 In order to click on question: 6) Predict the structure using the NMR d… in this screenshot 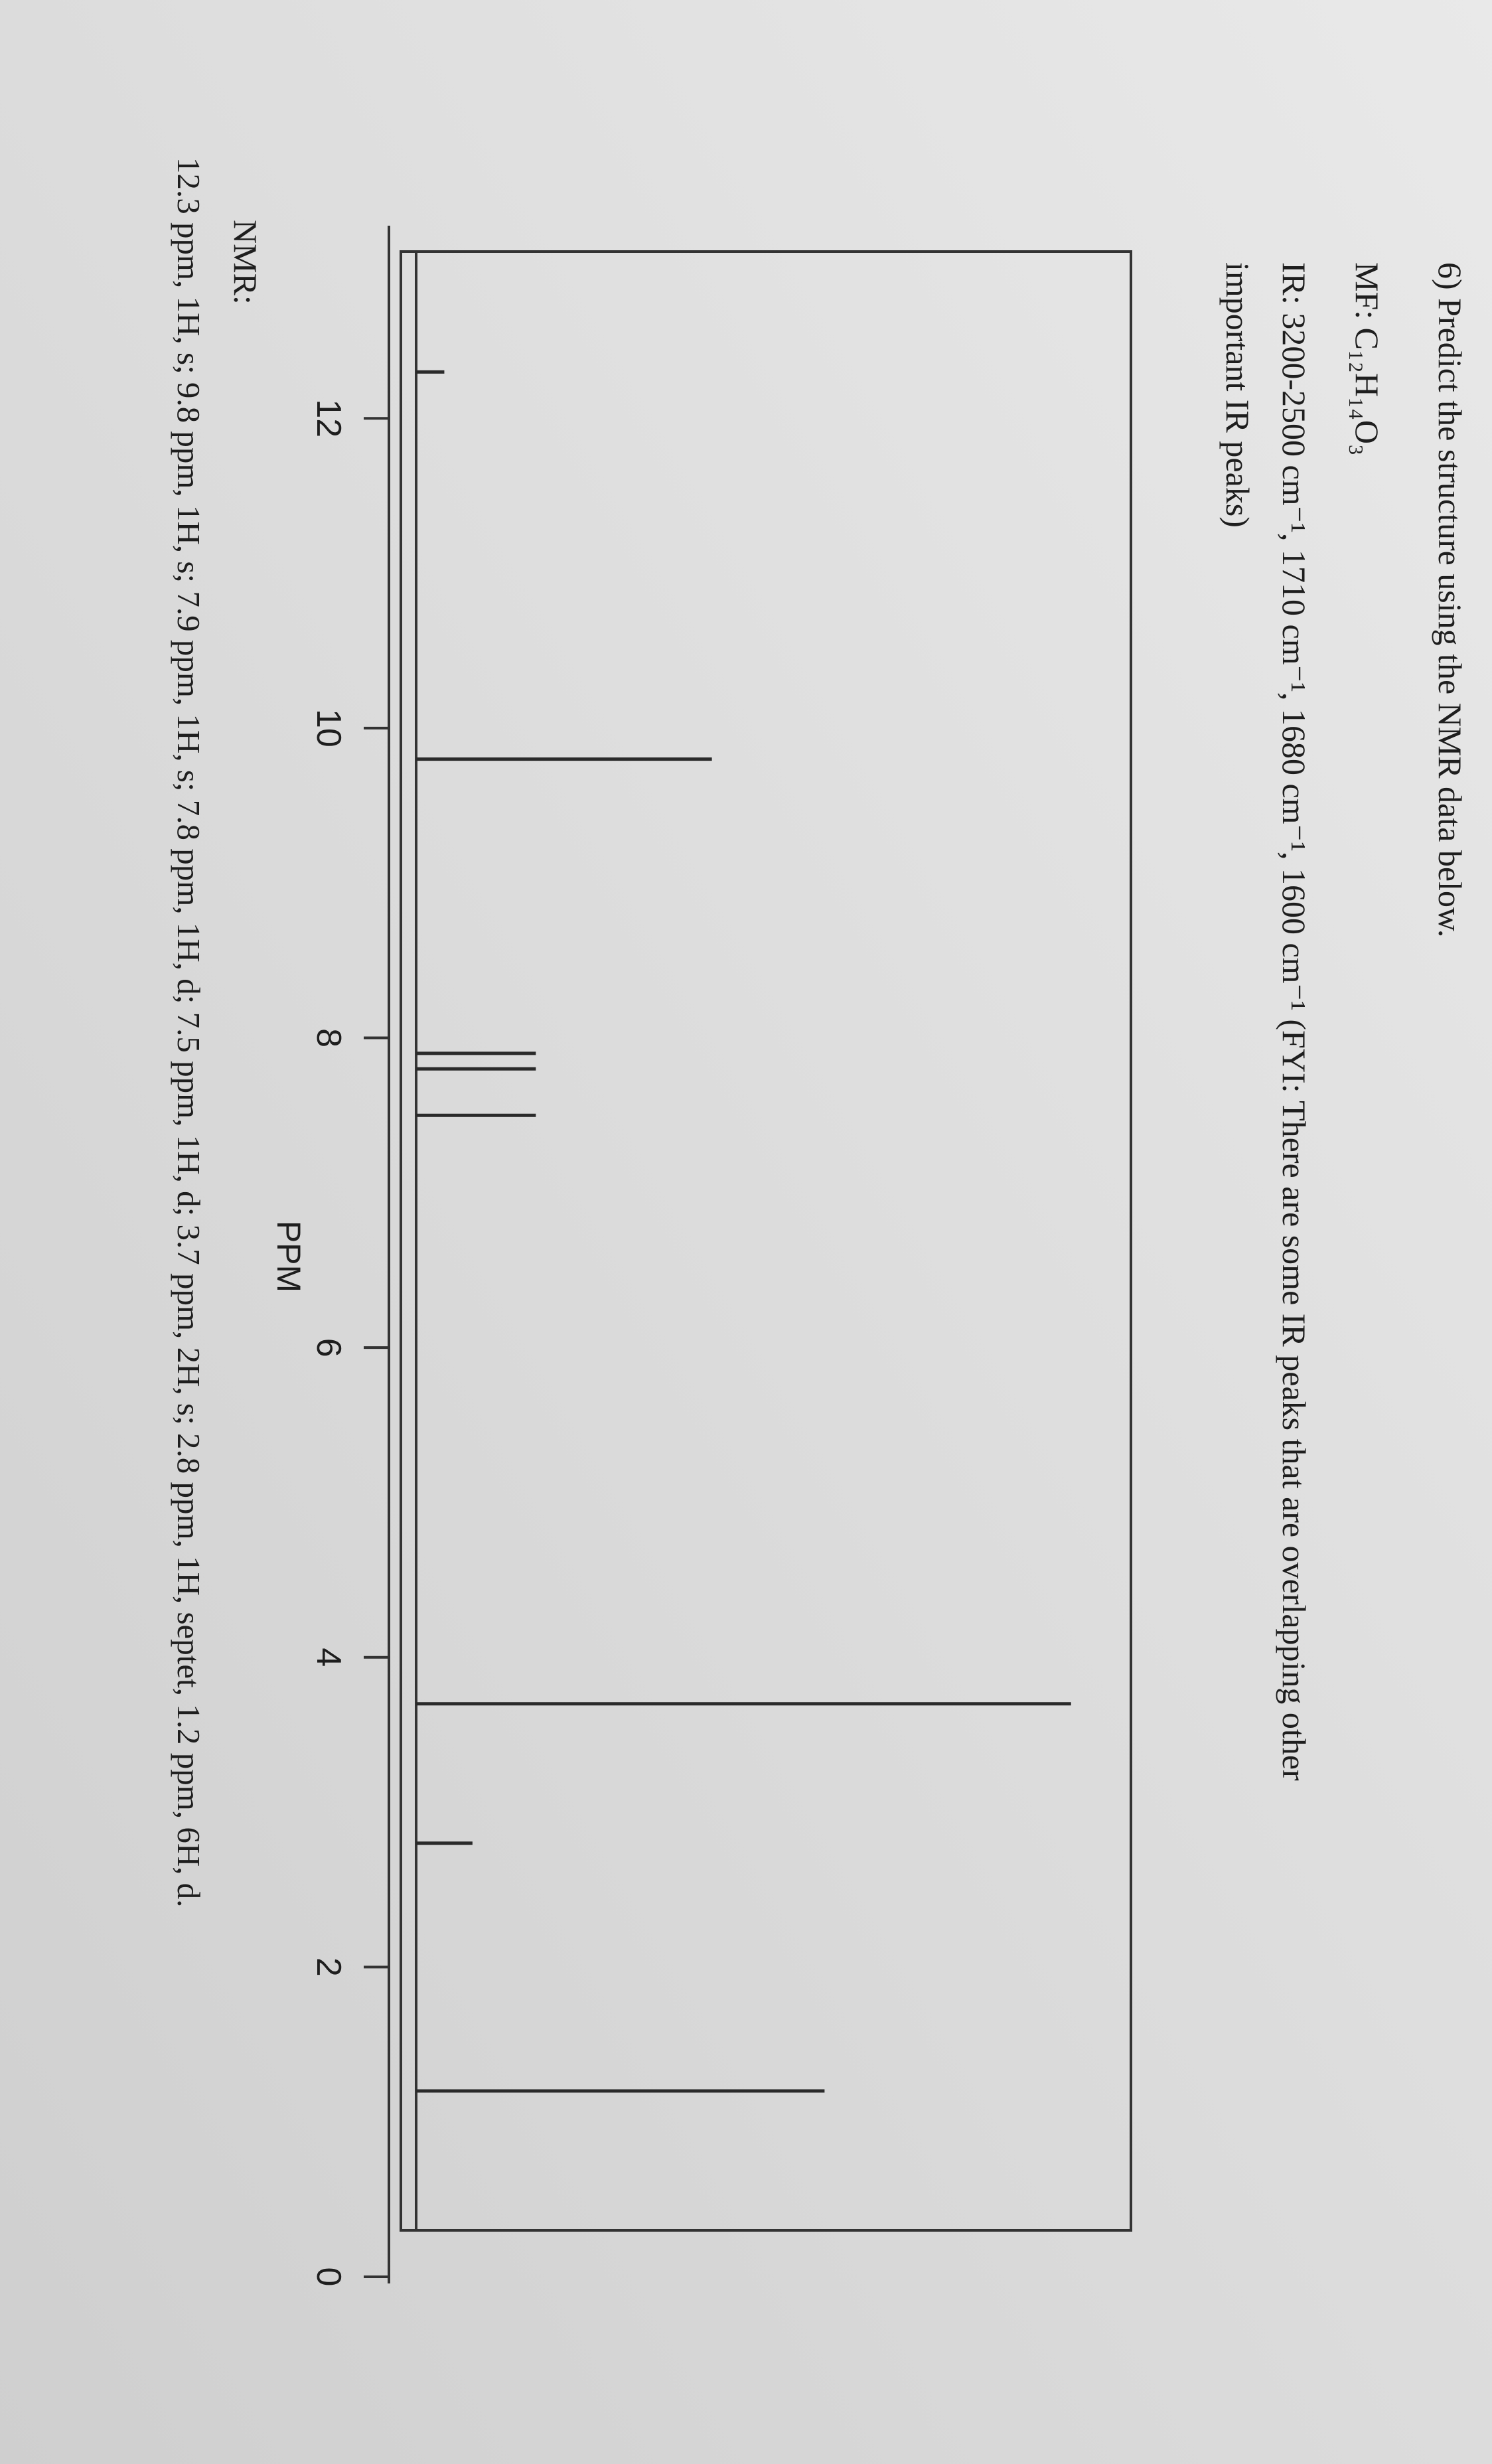, I will do `click(1450, 600)`.